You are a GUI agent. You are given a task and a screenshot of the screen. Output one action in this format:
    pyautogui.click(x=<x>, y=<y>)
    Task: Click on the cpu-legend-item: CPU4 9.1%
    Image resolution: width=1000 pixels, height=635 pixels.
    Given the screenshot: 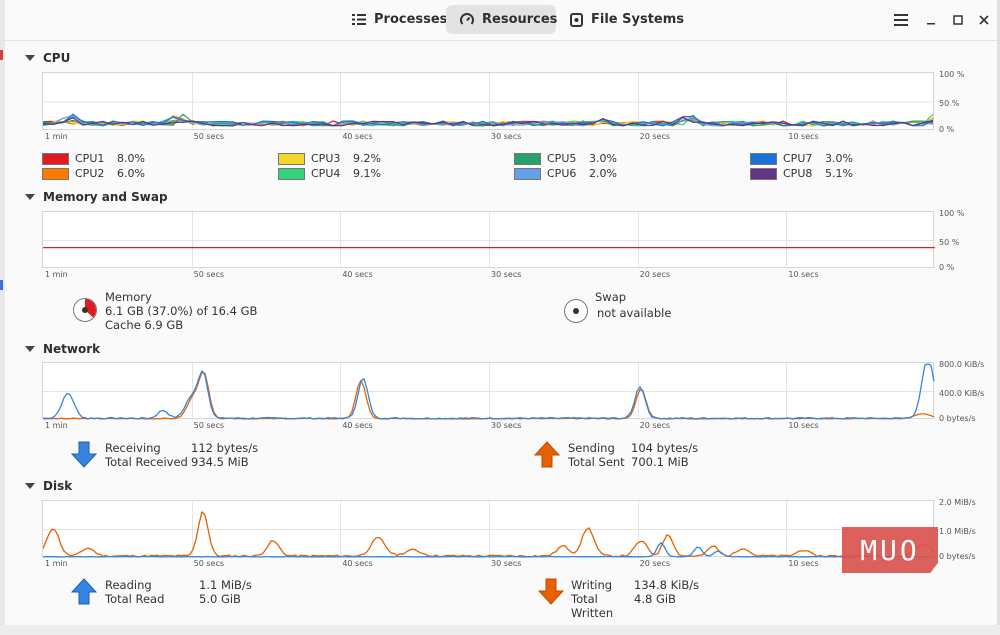 What is the action you would take?
    pyautogui.click(x=329, y=173)
    